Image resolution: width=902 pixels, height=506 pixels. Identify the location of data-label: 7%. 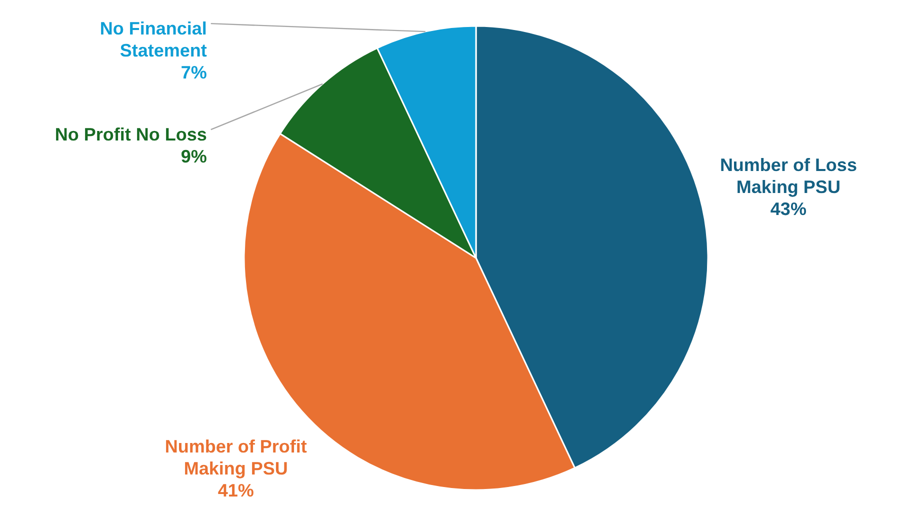
(193, 72).